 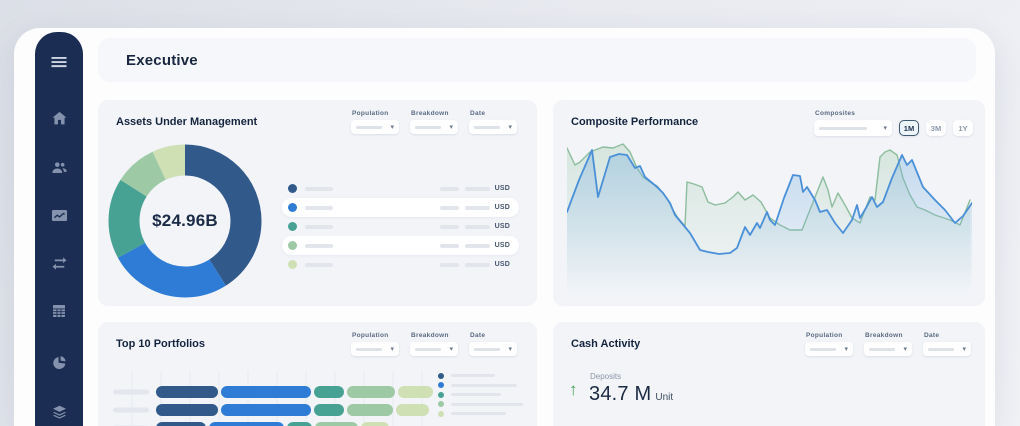 What do you see at coordinates (606, 376) in the screenshot?
I see `deposits-label: Deposits` at bounding box center [606, 376].